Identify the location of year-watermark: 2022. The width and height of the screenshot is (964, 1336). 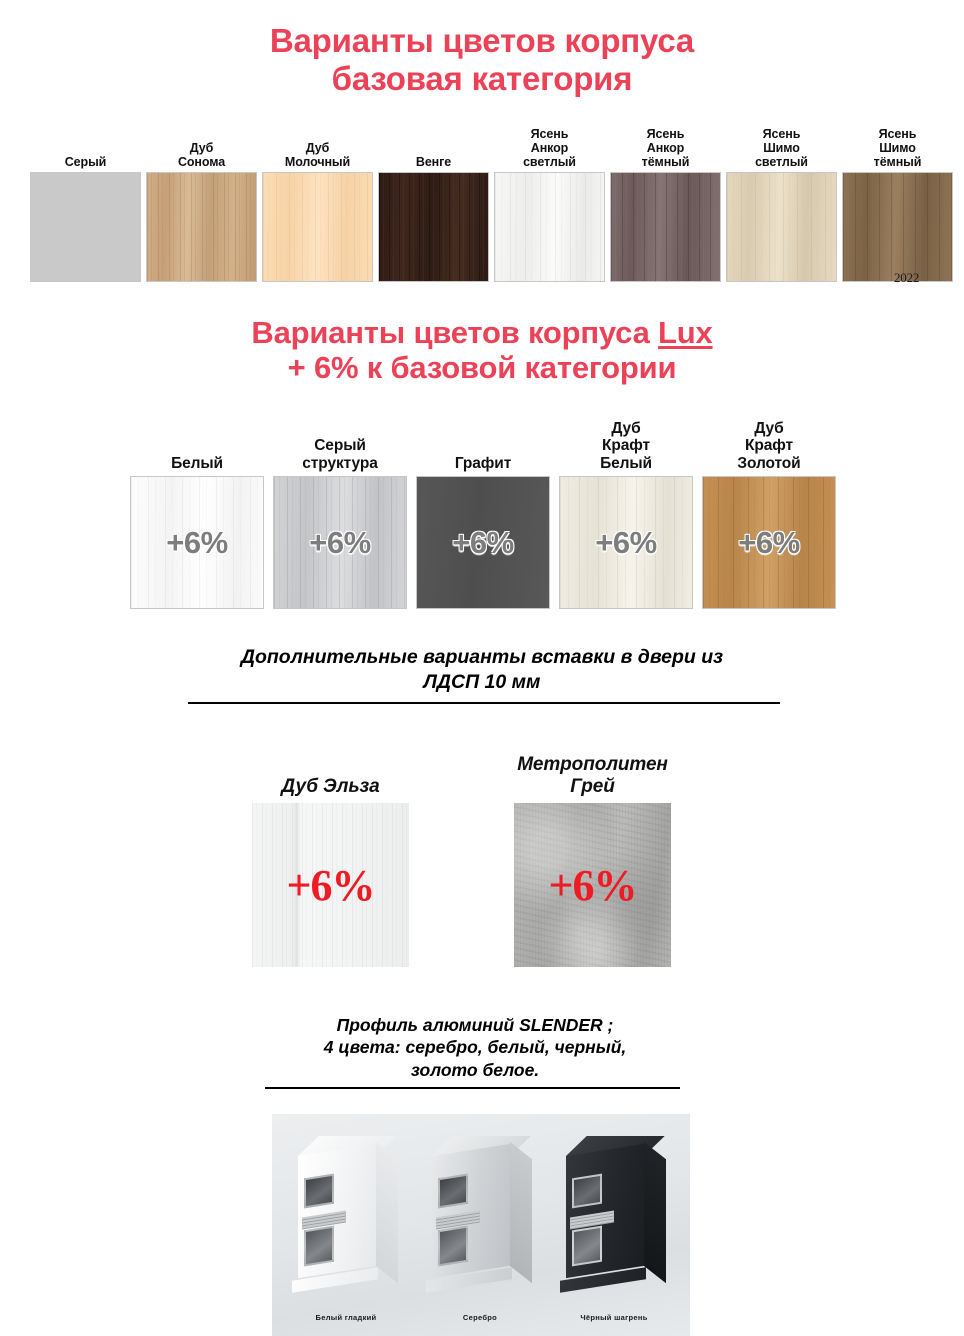
(907, 277).